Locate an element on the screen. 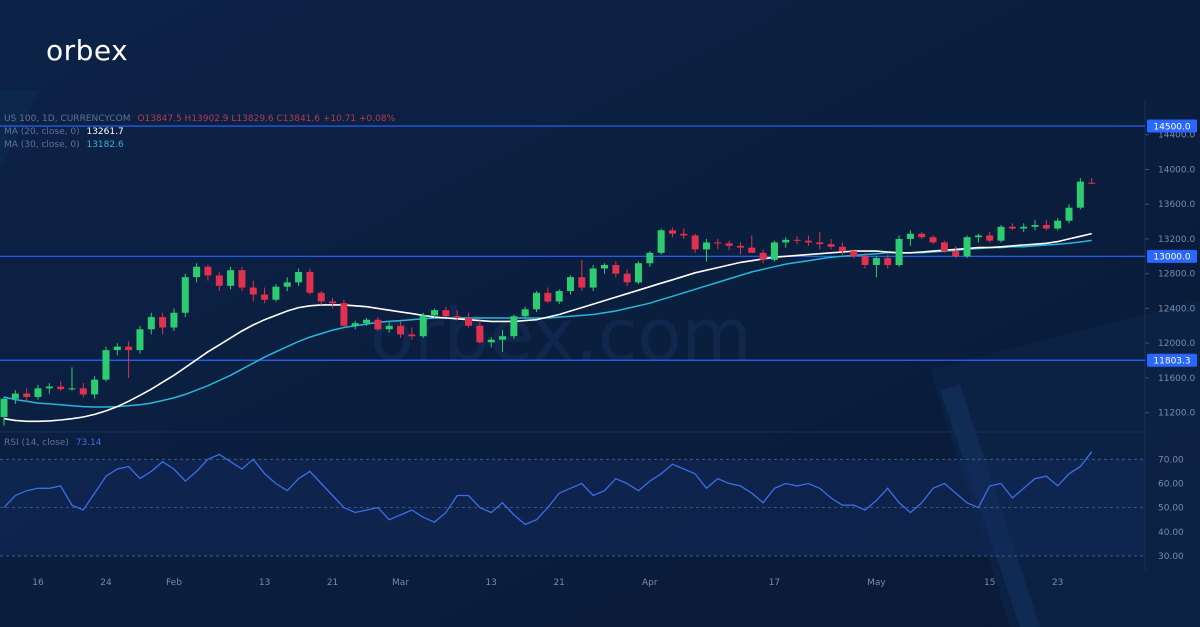 The image size is (1200, 627). rsi-tick-label: 30.00 is located at coordinates (1171, 557).